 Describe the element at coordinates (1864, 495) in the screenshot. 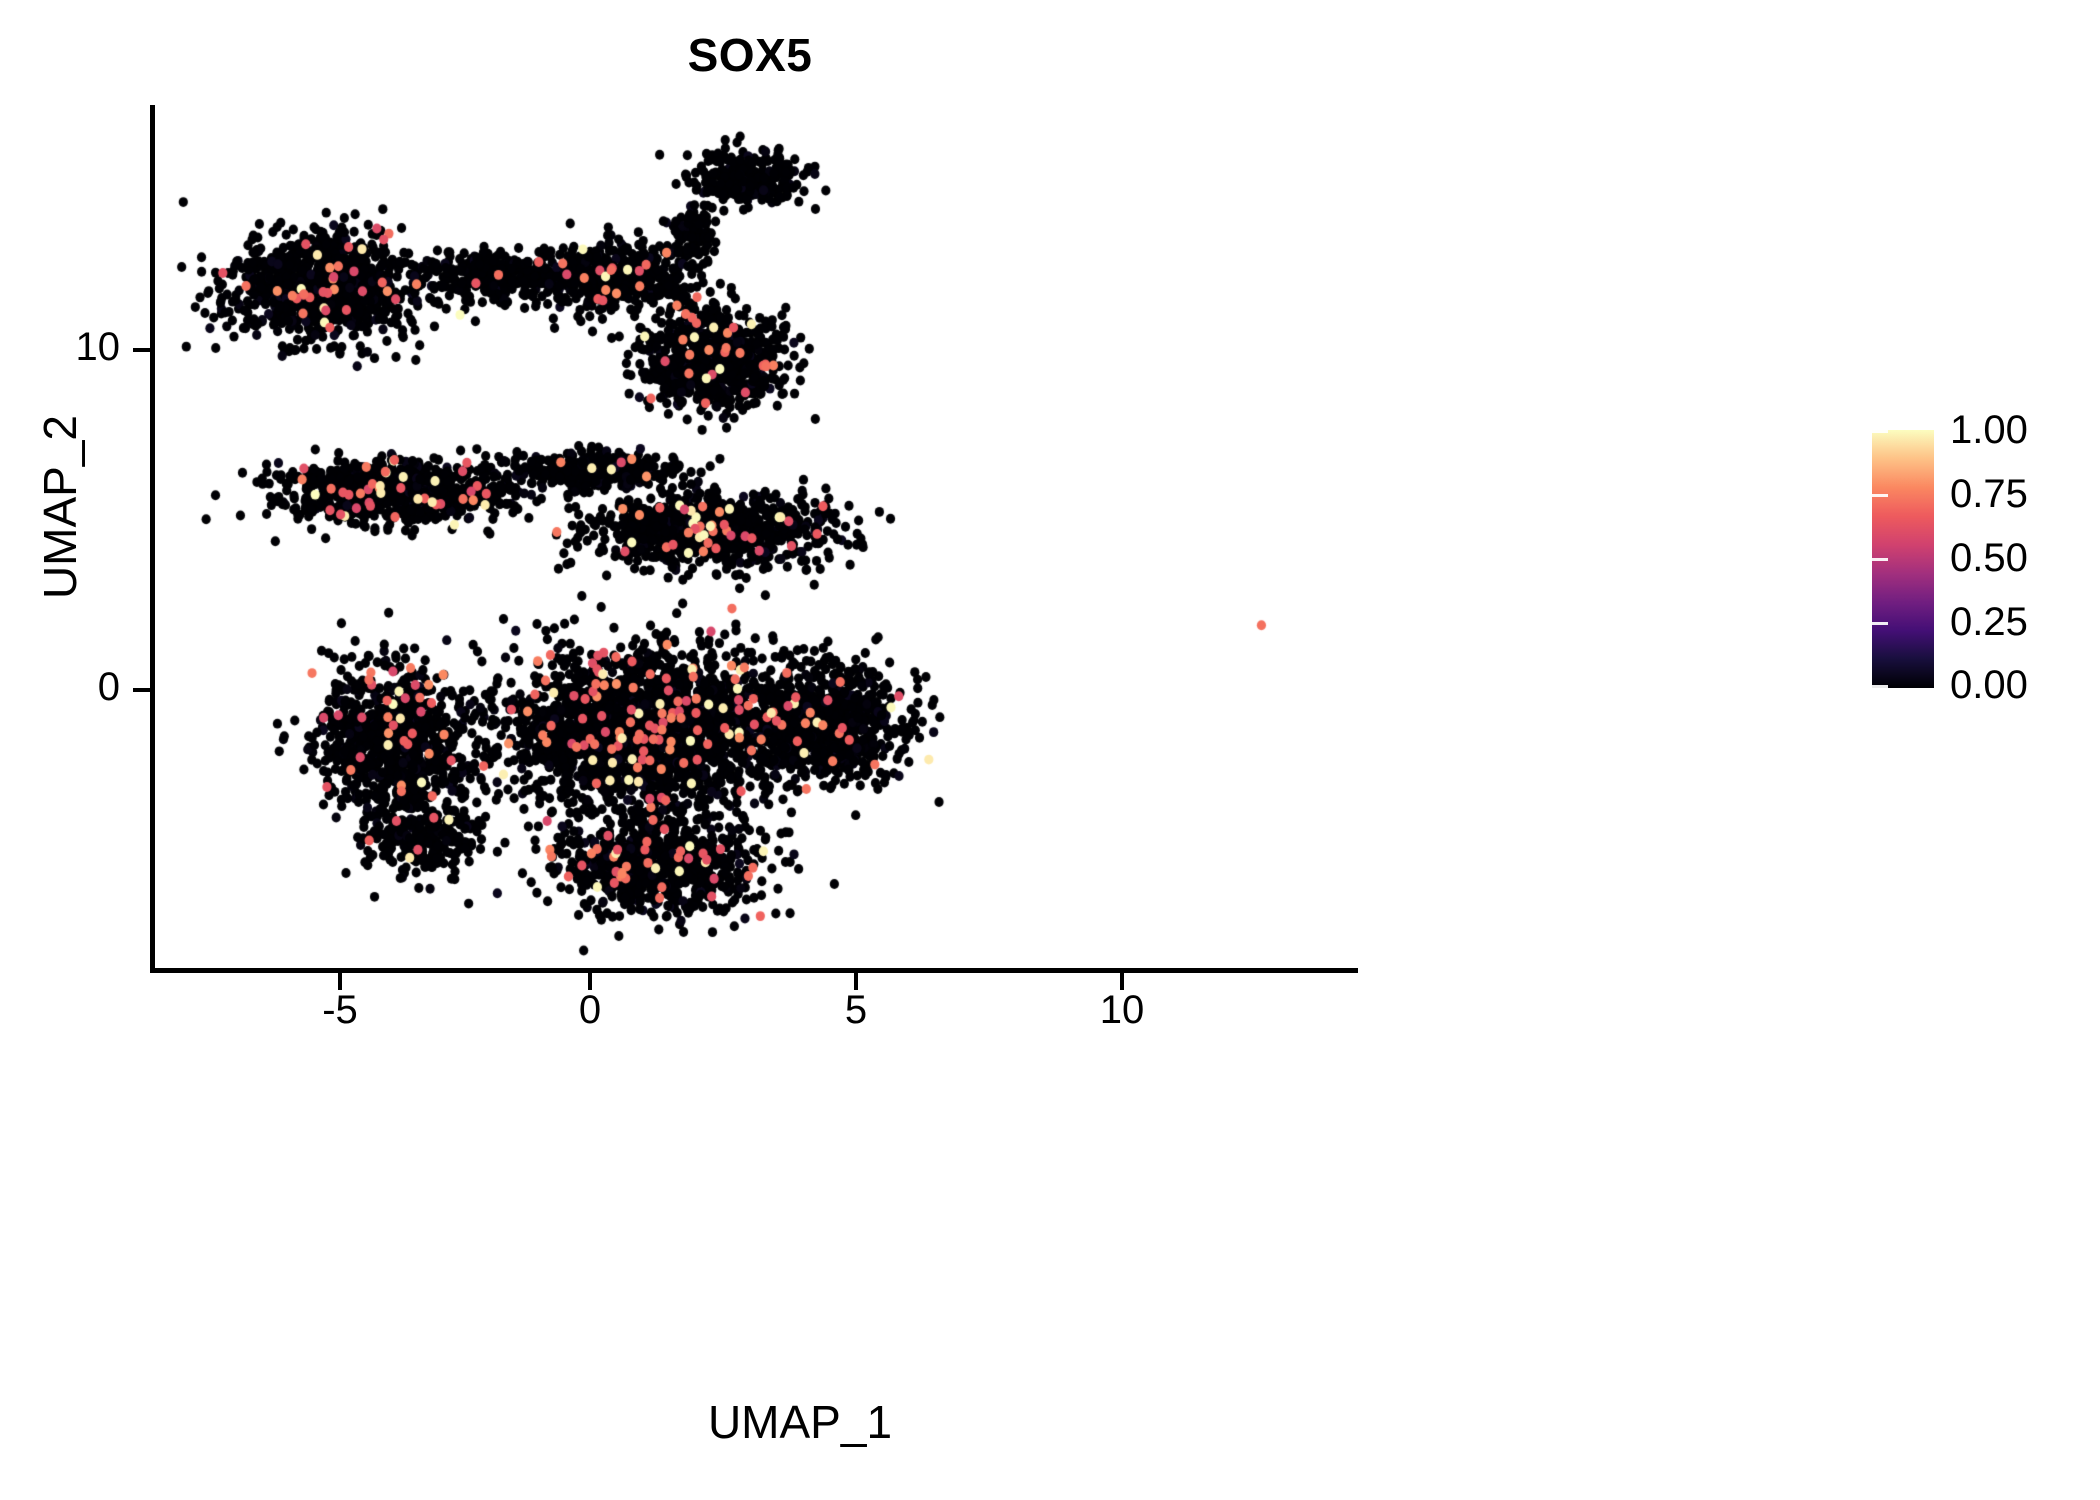

I see `colorbar-tick-075-right` at that location.